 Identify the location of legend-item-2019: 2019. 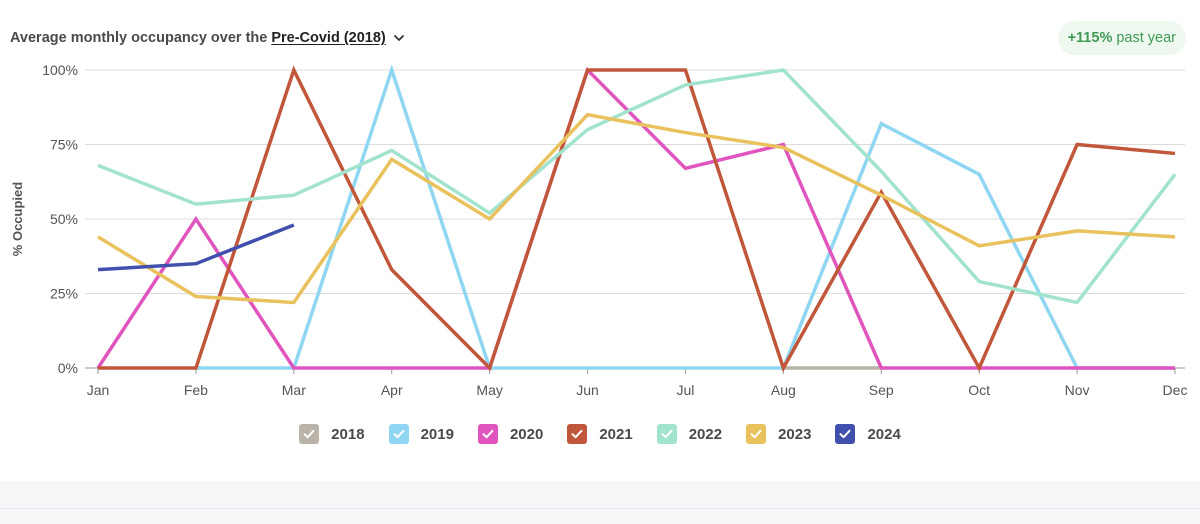
(421, 434).